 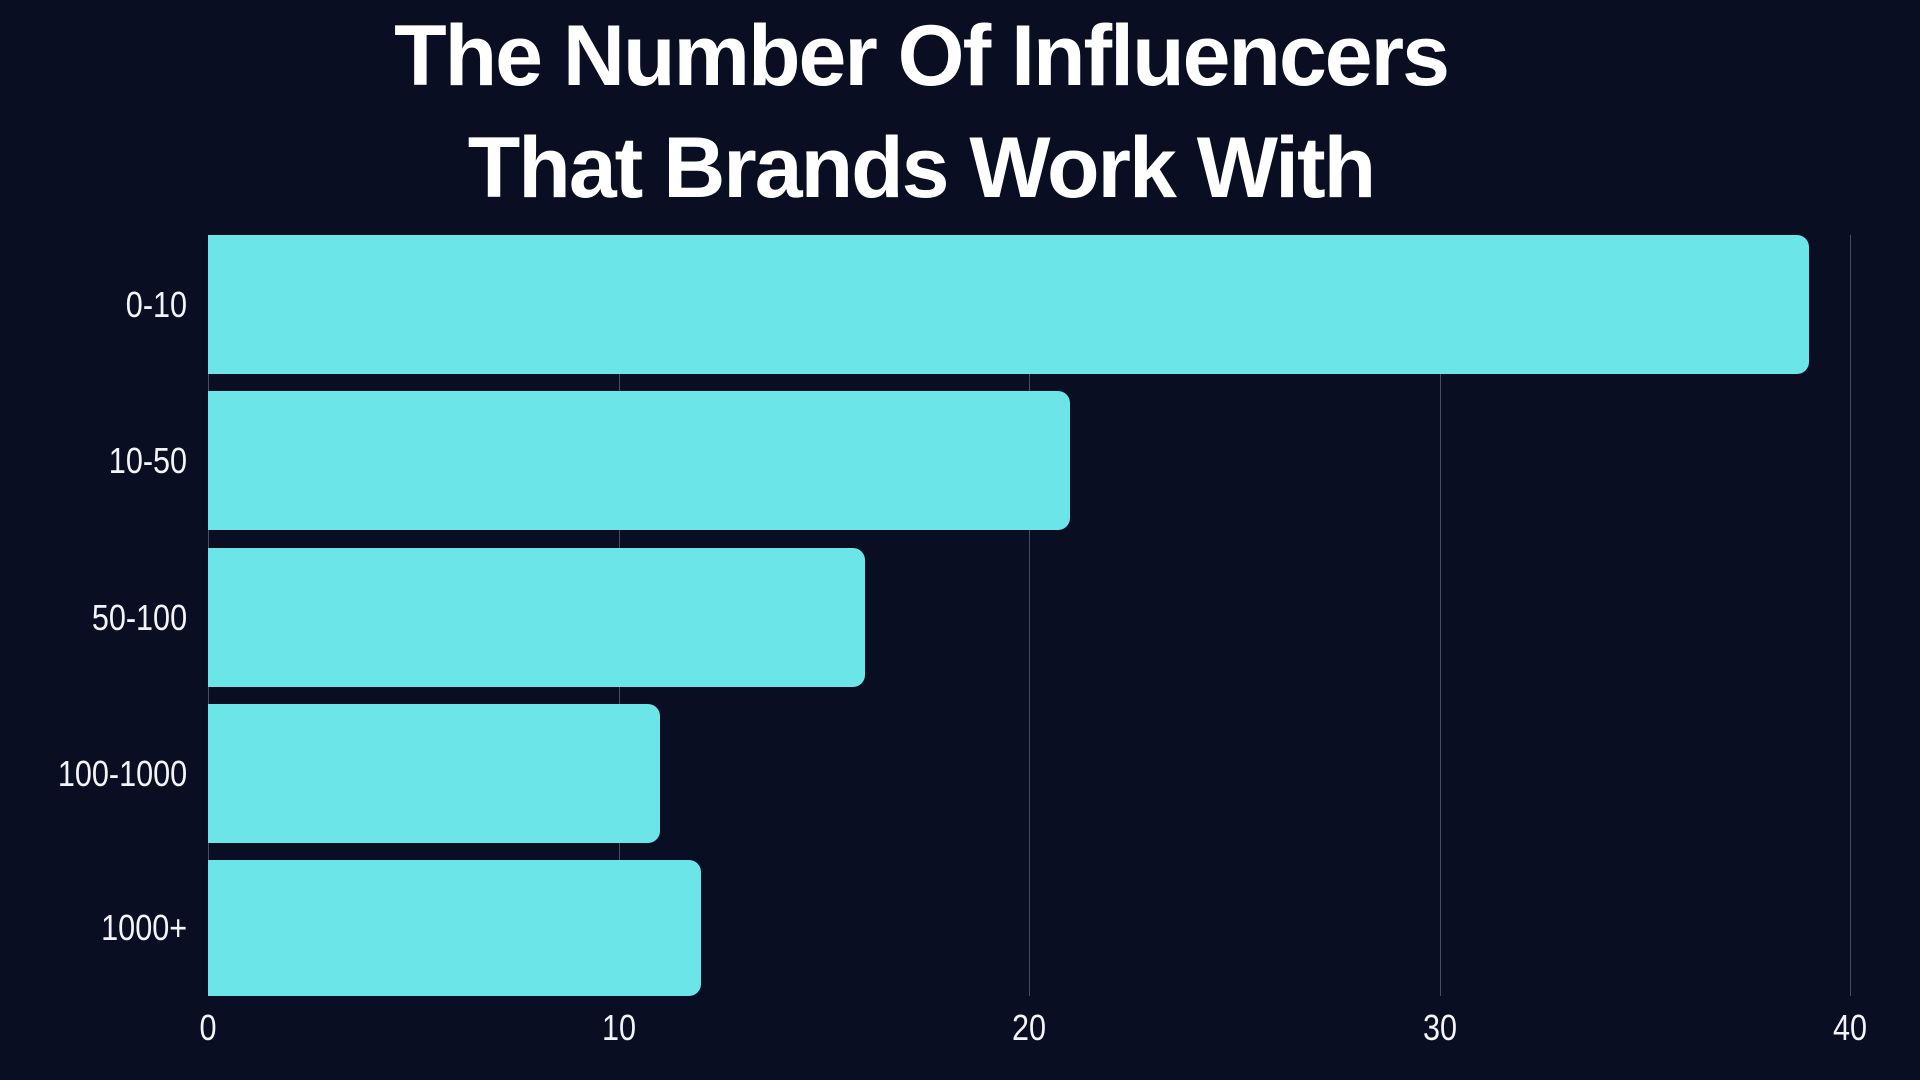 What do you see at coordinates (122, 773) in the screenshot?
I see `category-label-100-1000: 100-1000` at bounding box center [122, 773].